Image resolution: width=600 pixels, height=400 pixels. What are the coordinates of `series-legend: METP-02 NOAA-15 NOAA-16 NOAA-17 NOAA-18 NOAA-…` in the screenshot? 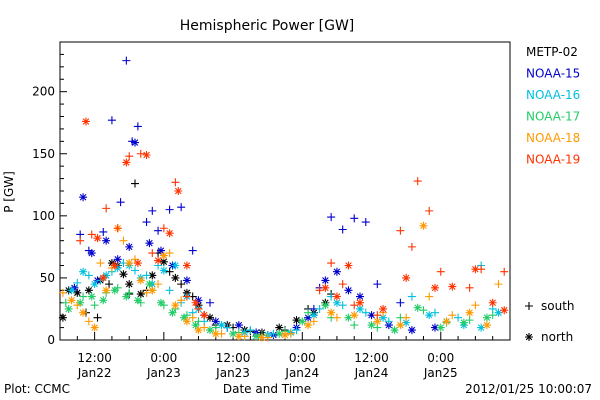 It's located at (553, 106).